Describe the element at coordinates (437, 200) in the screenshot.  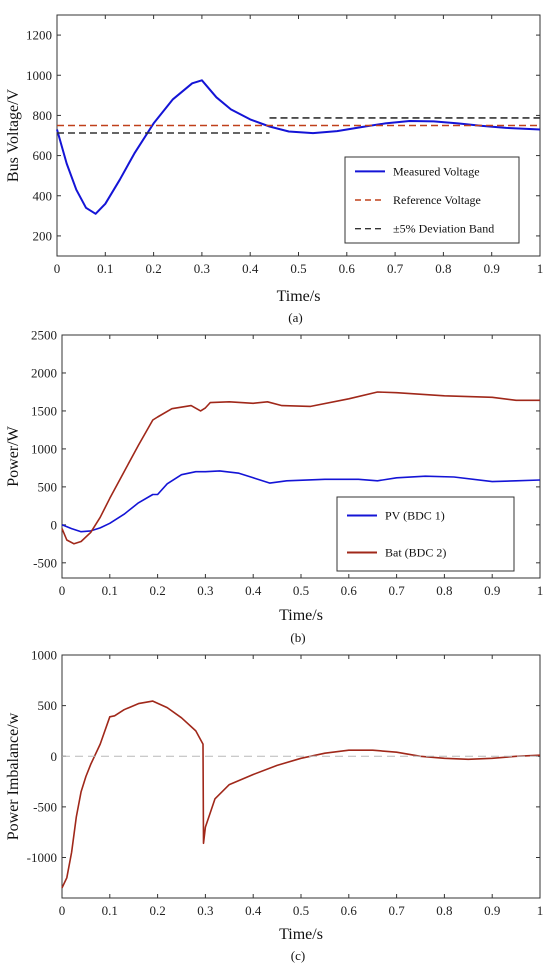
I see `legend-label: Reference Voltage` at that location.